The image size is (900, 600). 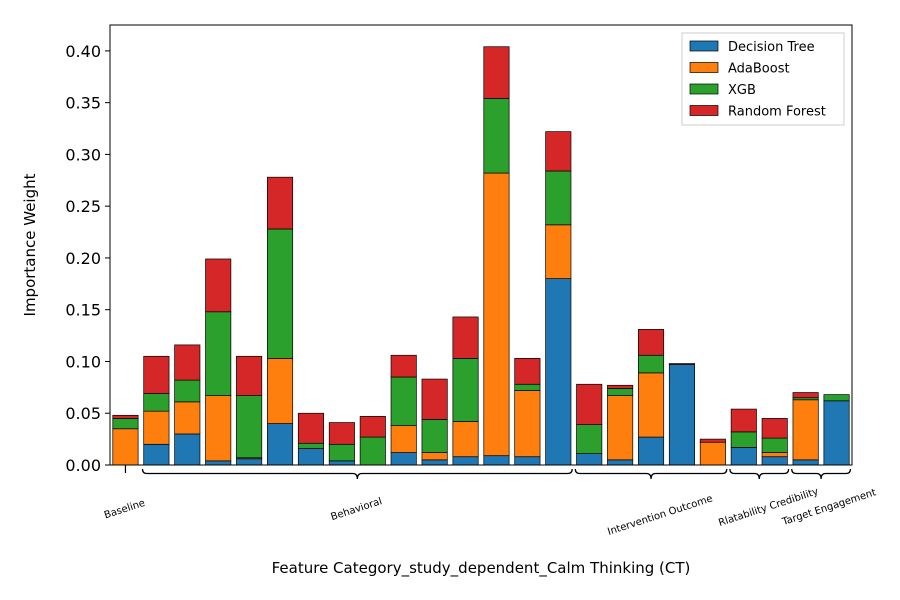 I want to click on category-label: Intervention Outcome, so click(x=660, y=515).